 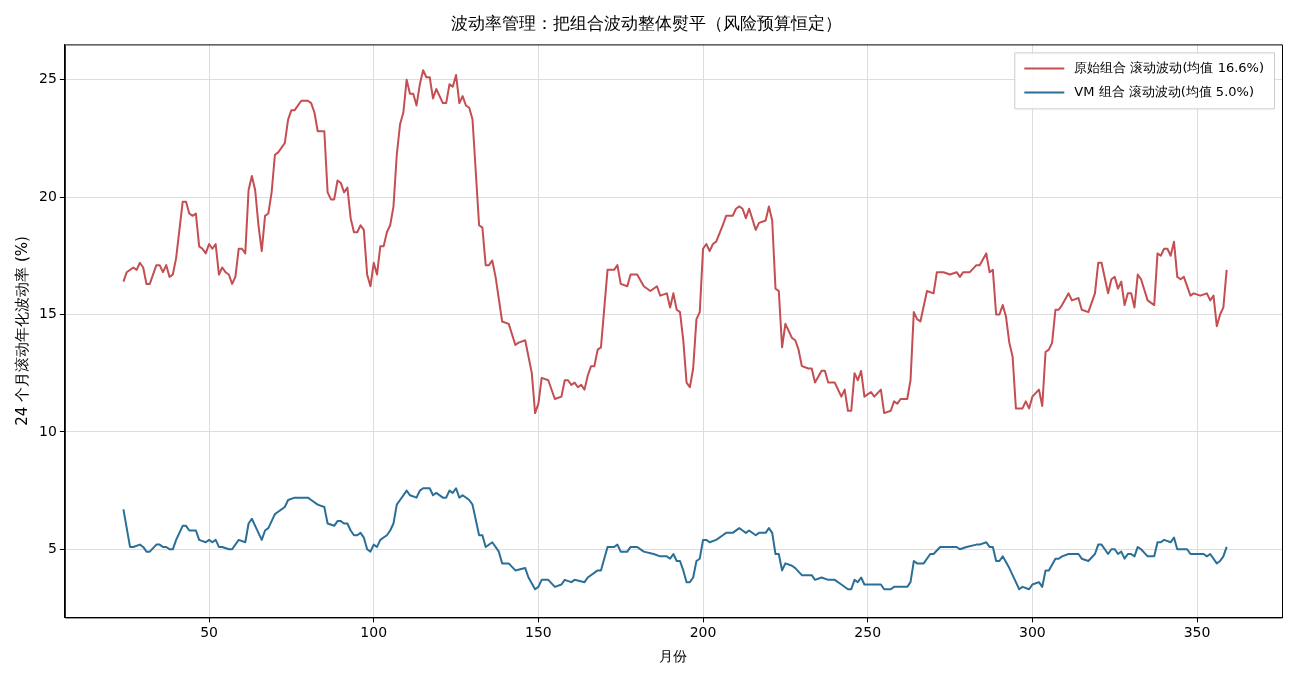 I want to click on y-tick-label: 5, so click(x=52, y=547).